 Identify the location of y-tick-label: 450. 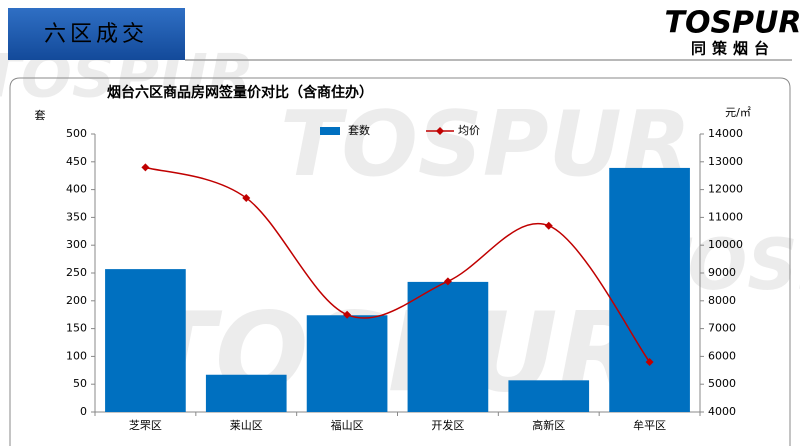
(76, 161).